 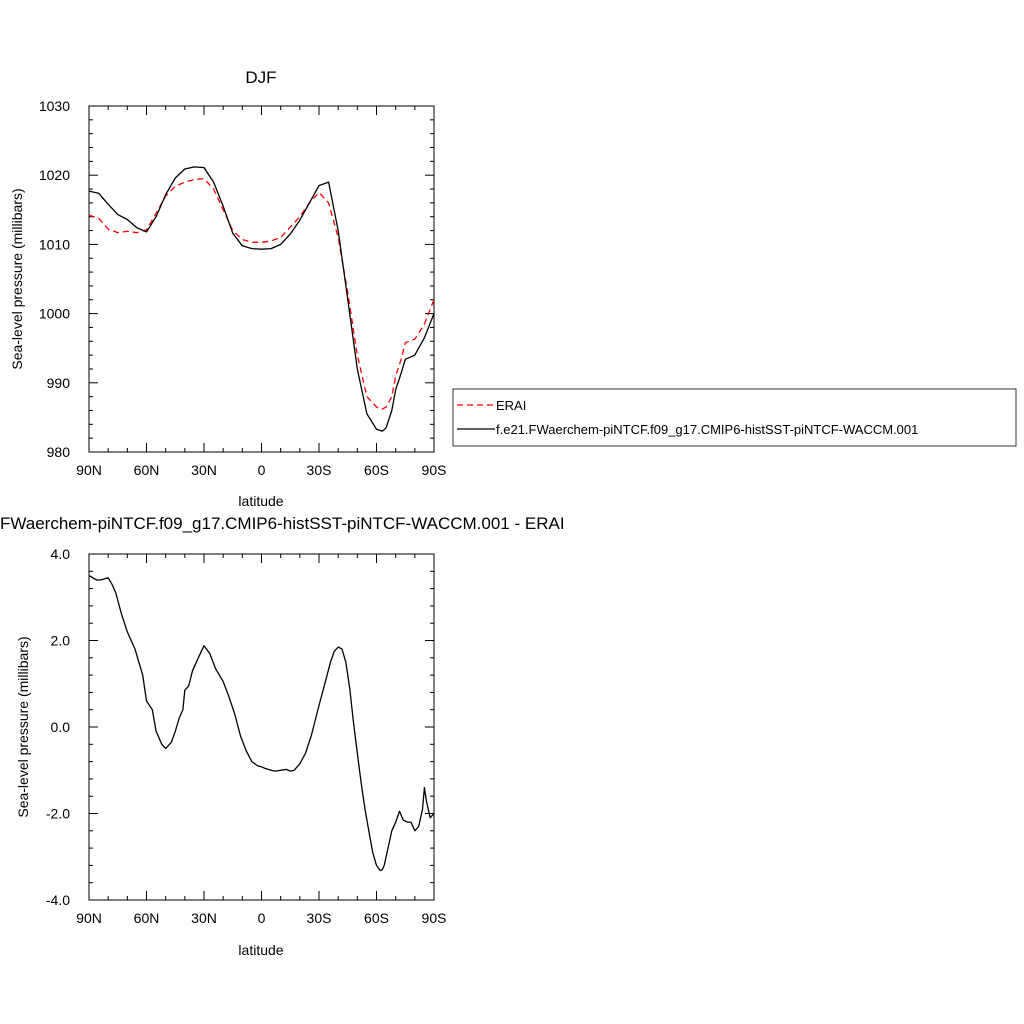 I want to click on bottom-y-tick-label: 2.0, so click(x=61, y=641).